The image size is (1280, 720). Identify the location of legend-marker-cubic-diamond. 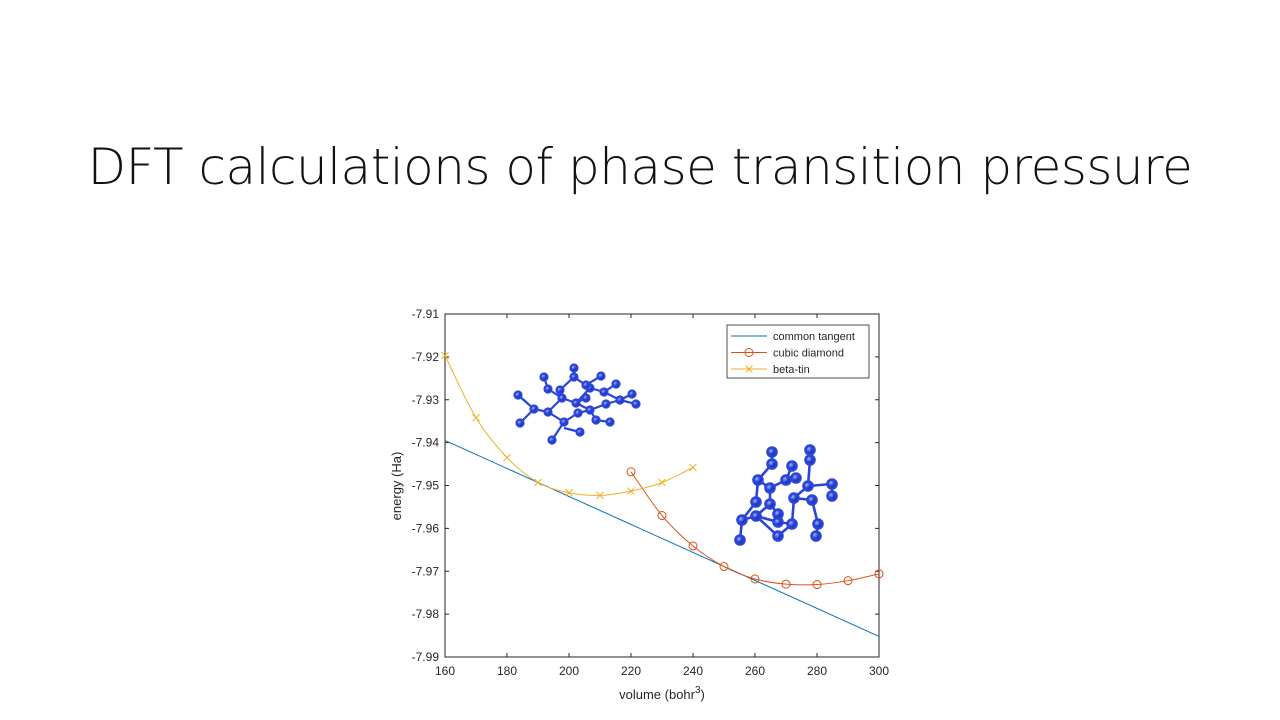
(749, 352).